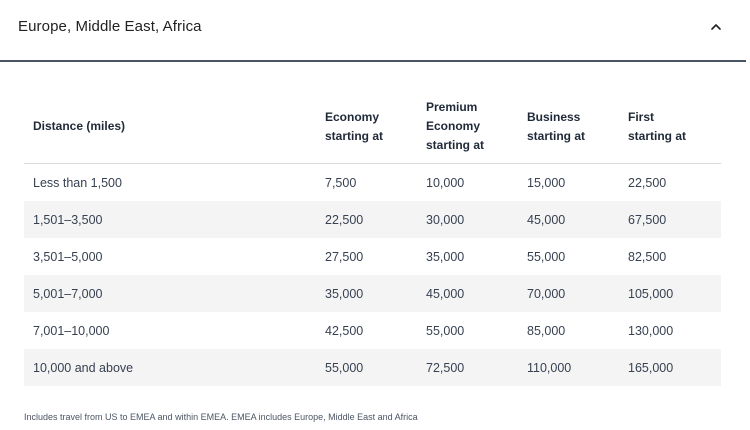  I want to click on first-cell: 22,500, so click(647, 182).